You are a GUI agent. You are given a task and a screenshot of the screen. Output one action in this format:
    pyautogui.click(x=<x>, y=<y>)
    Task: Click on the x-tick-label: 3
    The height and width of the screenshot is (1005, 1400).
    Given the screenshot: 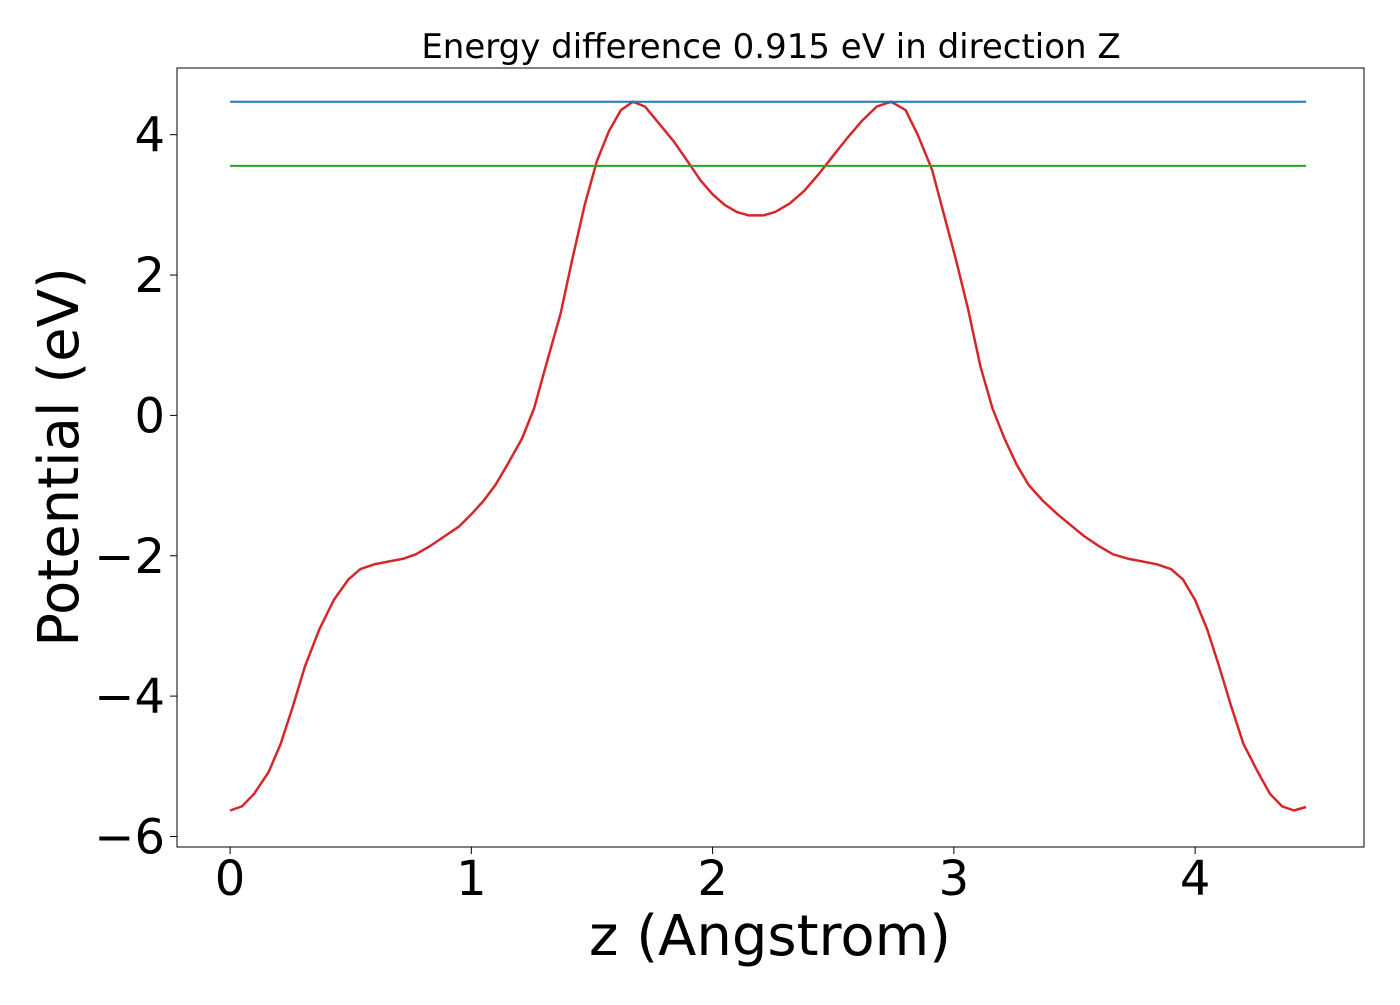 What is the action you would take?
    pyautogui.click(x=954, y=879)
    